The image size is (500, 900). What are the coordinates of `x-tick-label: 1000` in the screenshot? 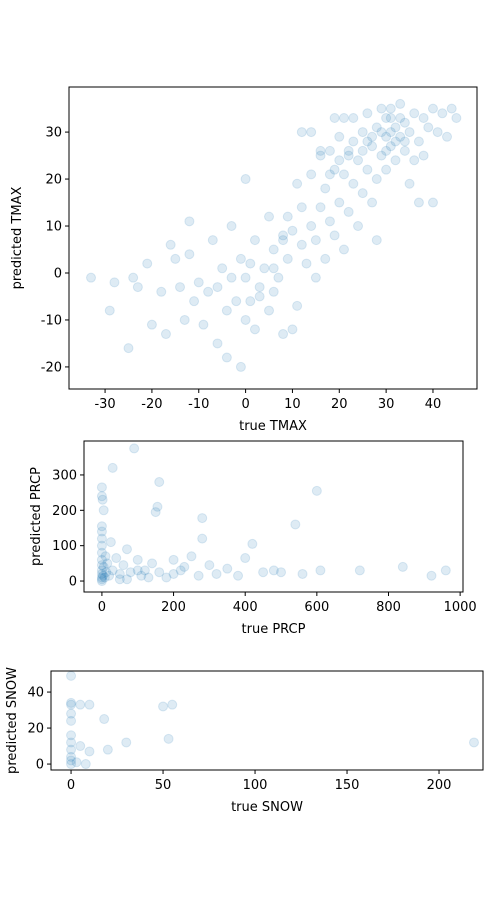 It's located at (460, 607).